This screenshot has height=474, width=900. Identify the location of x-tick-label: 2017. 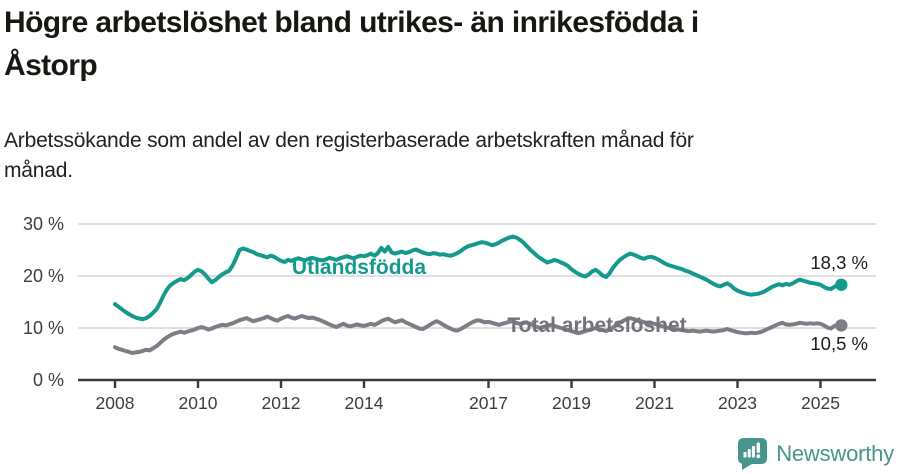
(488, 403).